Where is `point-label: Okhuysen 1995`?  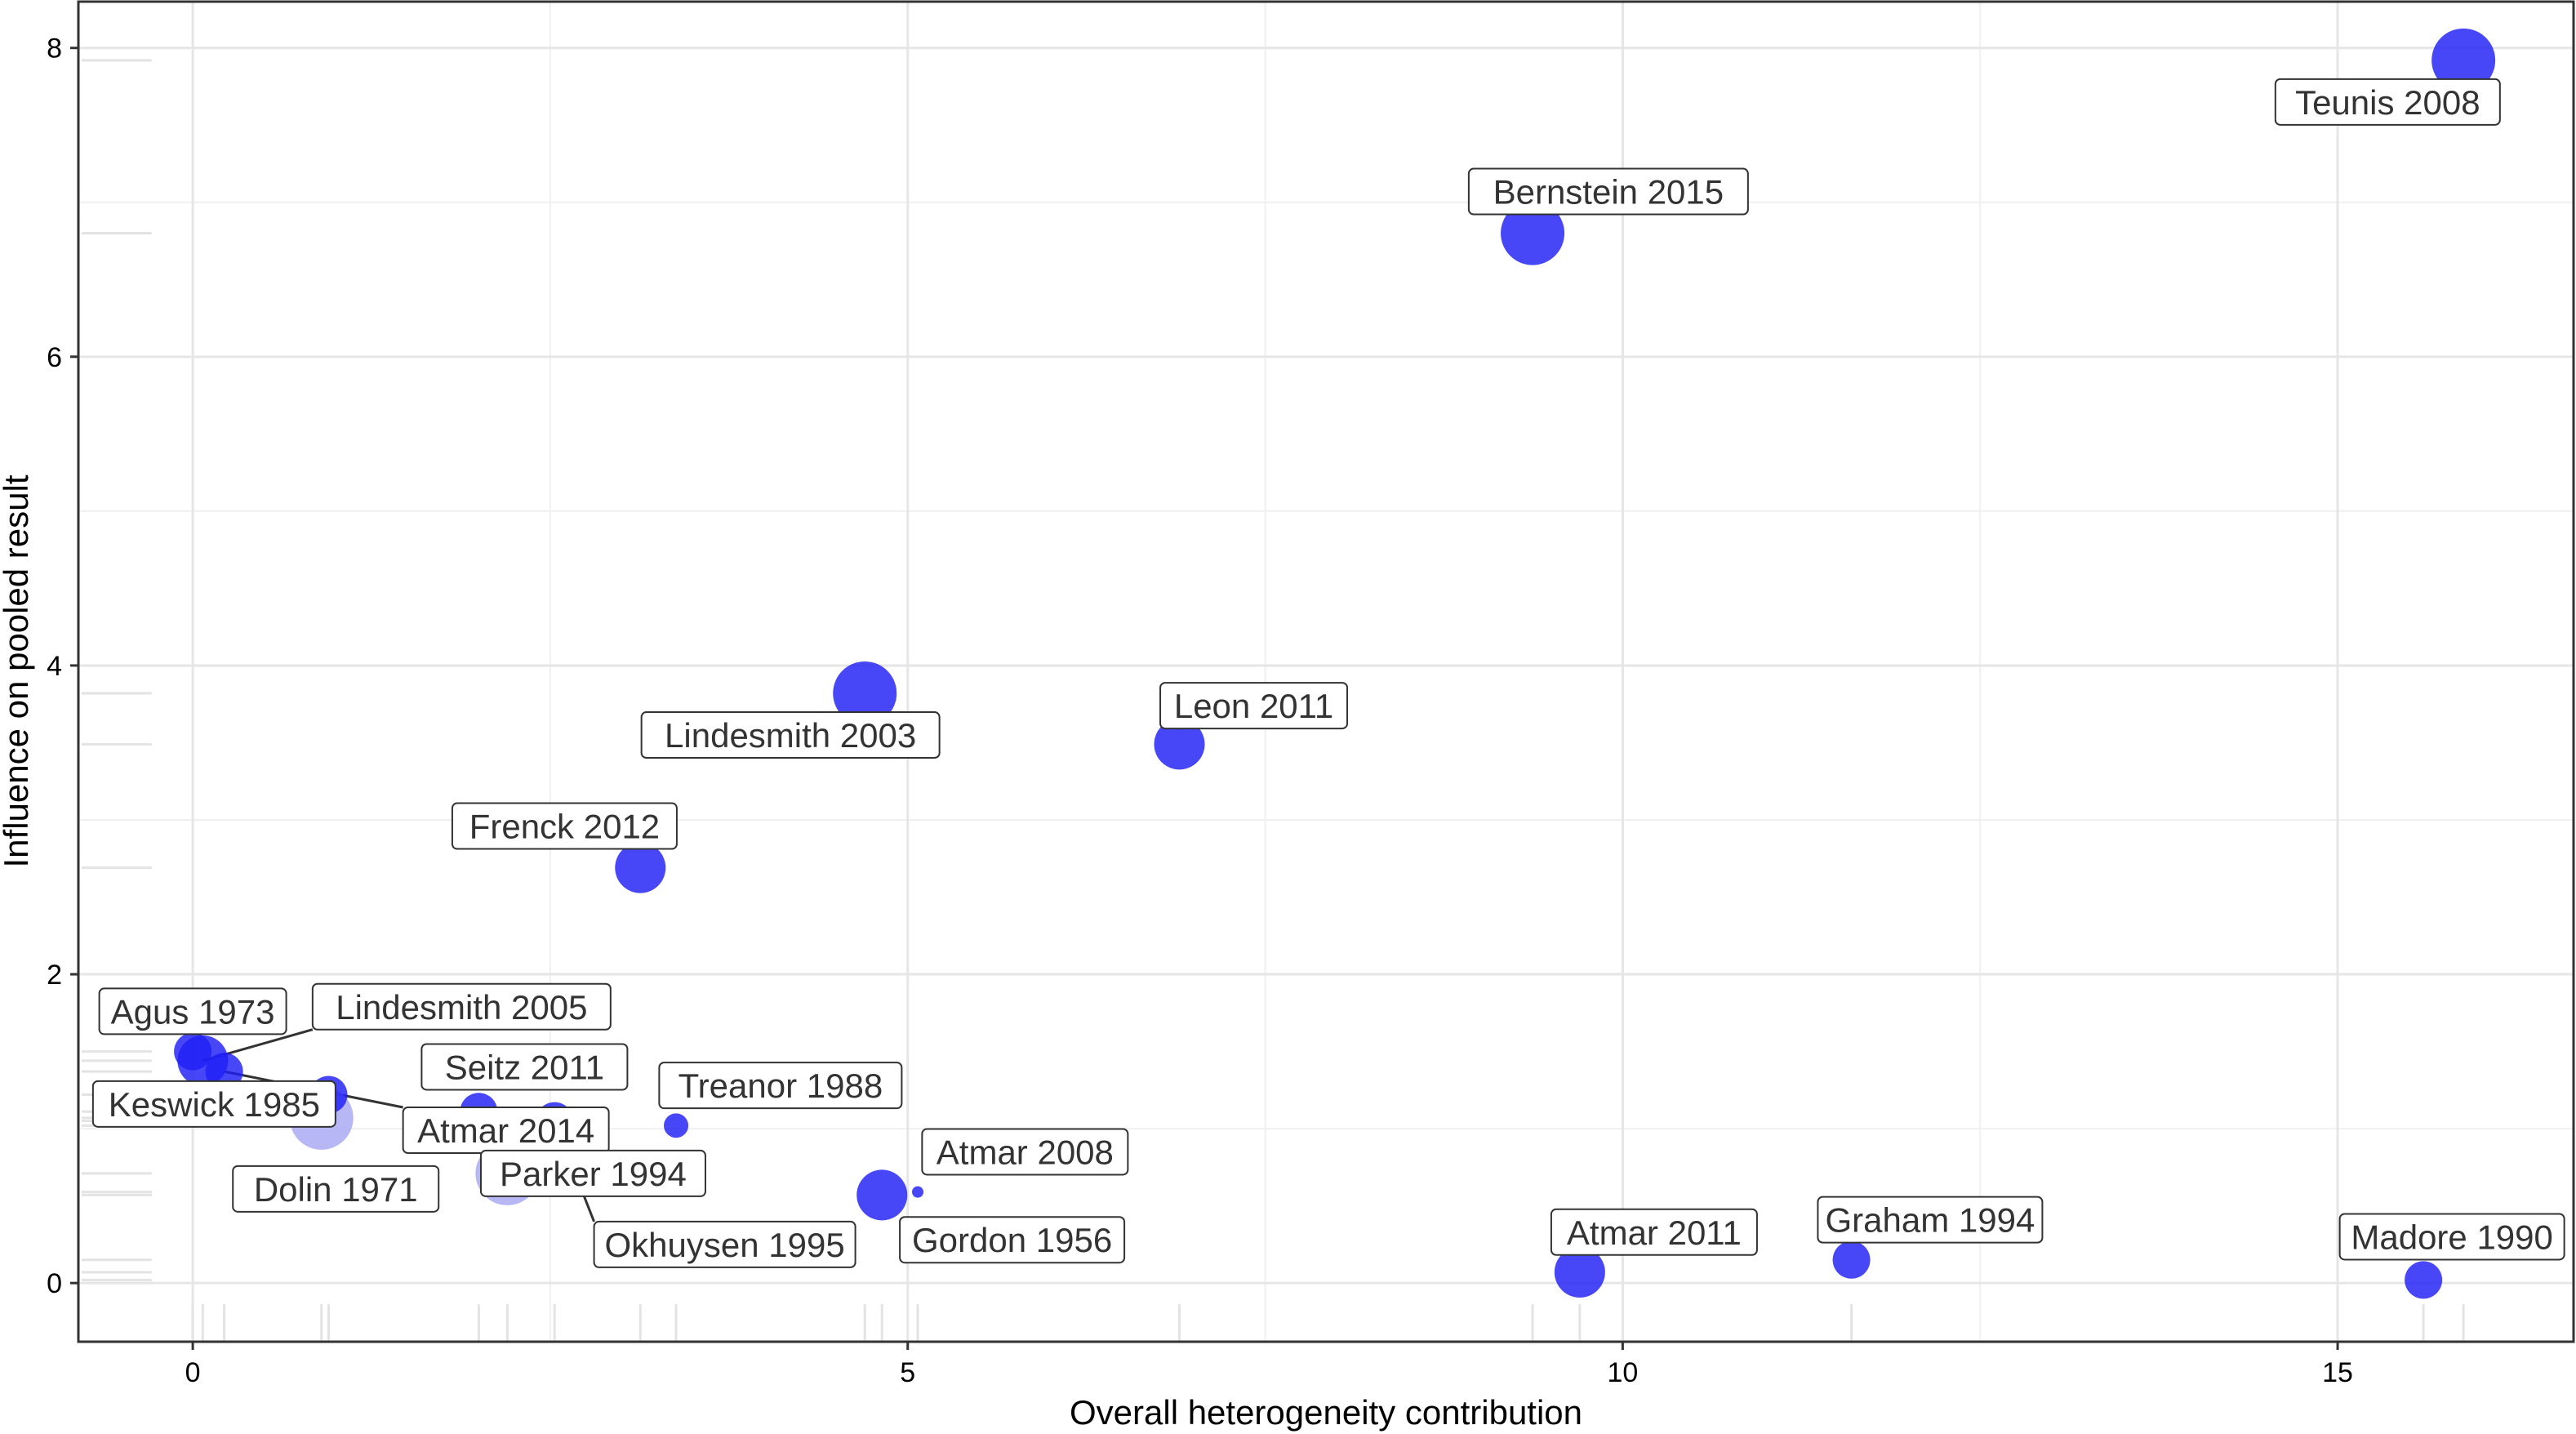
point-label: Okhuysen 1995 is located at coordinates (724, 1245).